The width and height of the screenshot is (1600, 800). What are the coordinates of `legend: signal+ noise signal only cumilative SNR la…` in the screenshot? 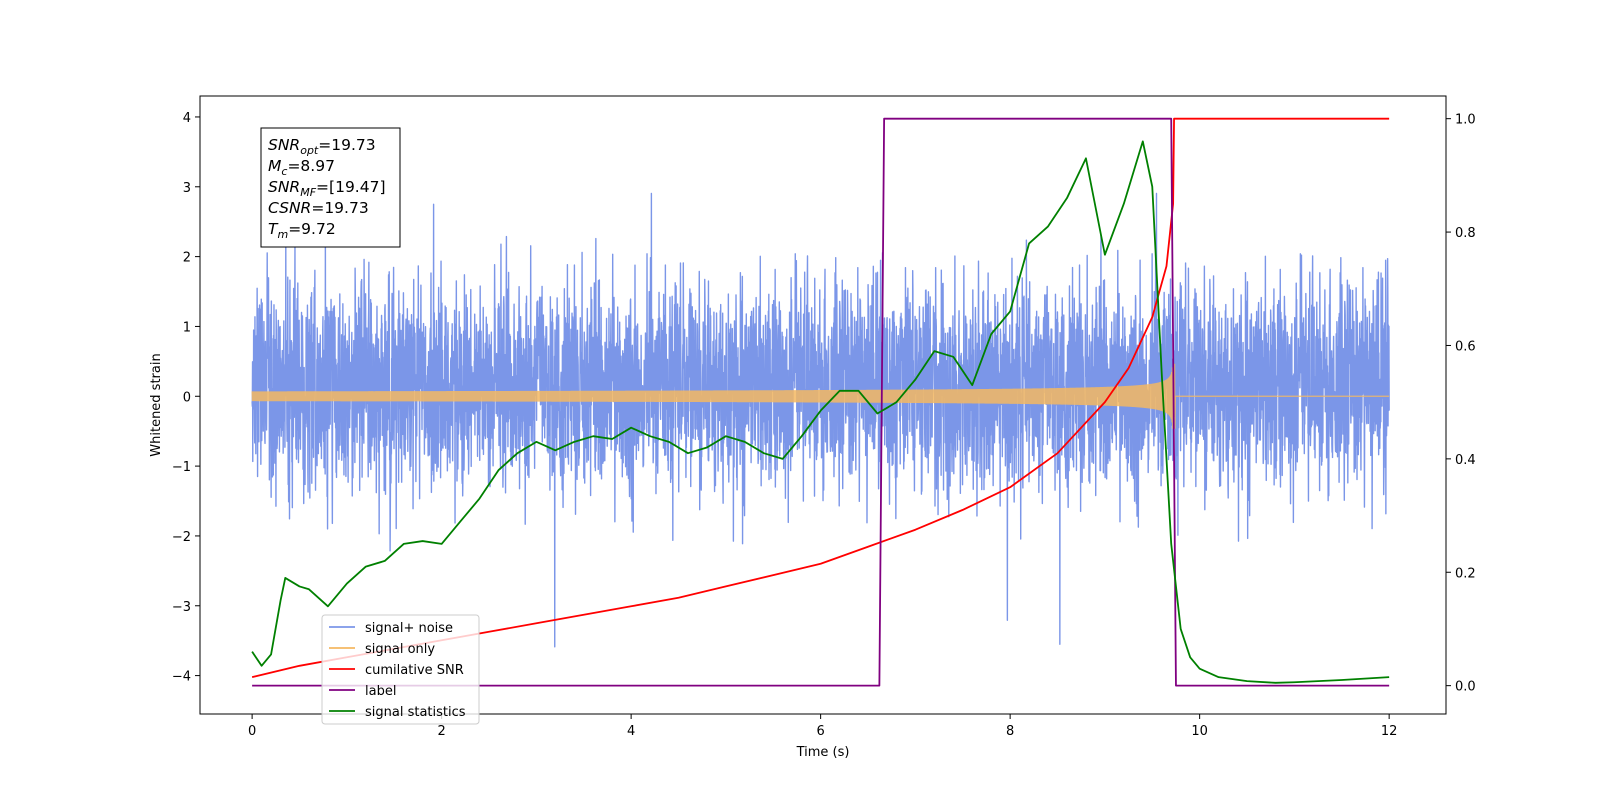 It's located at (400, 669).